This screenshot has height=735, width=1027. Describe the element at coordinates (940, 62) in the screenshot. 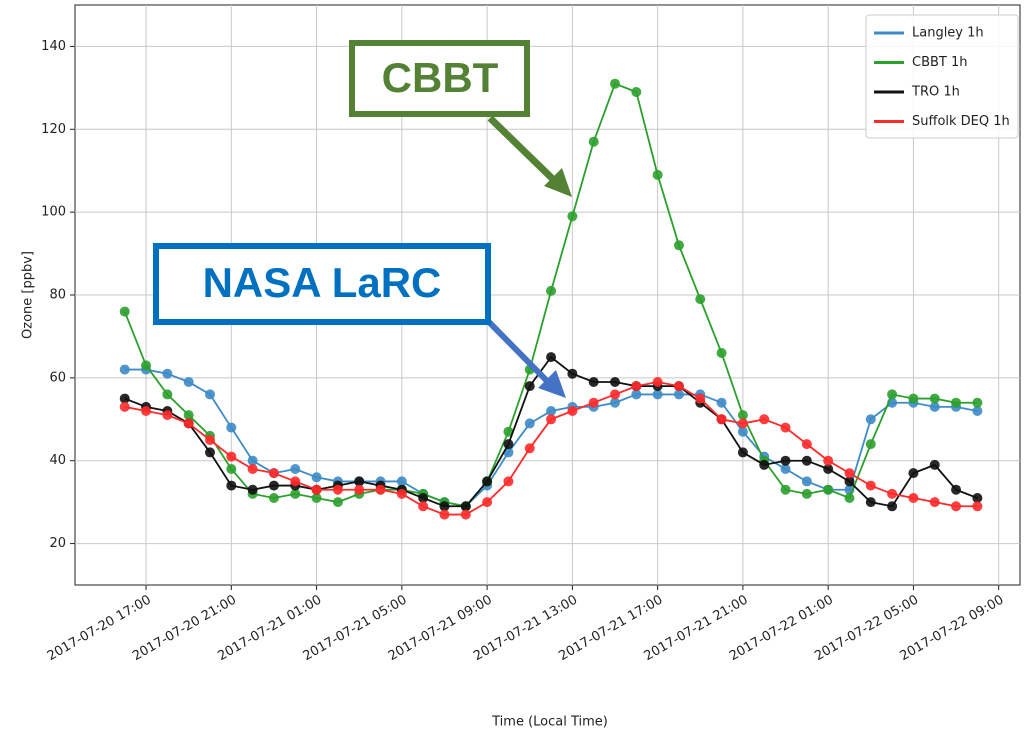

I see `legend-label: CBBT 1h` at that location.